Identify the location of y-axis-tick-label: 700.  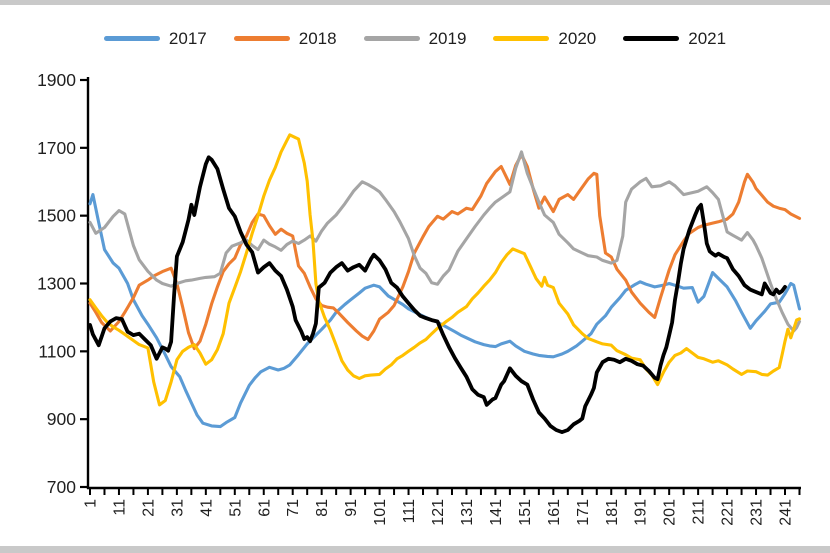
(61, 487).